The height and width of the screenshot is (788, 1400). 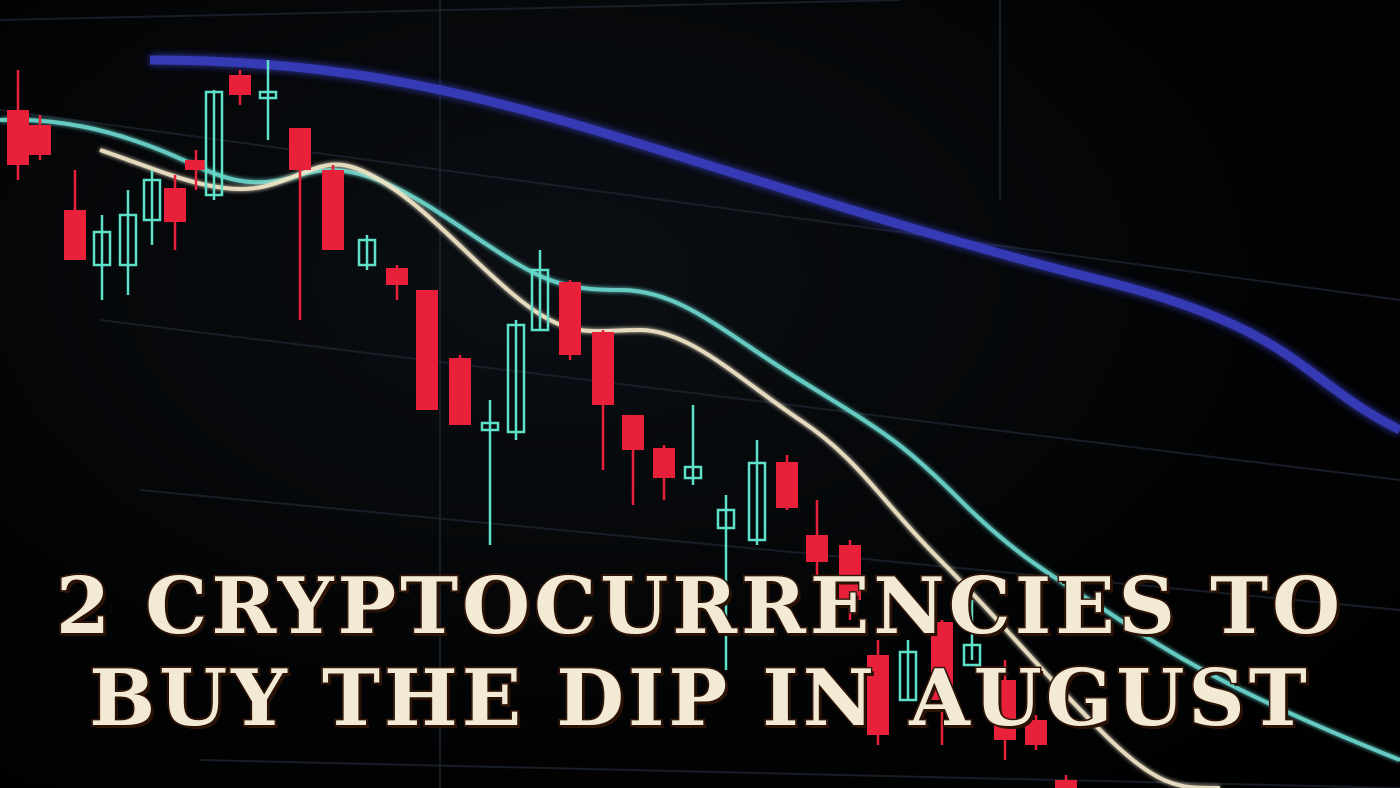 What do you see at coordinates (699, 698) in the screenshot?
I see `headline-line-2: BUY THE DIP IN AUGUST` at bounding box center [699, 698].